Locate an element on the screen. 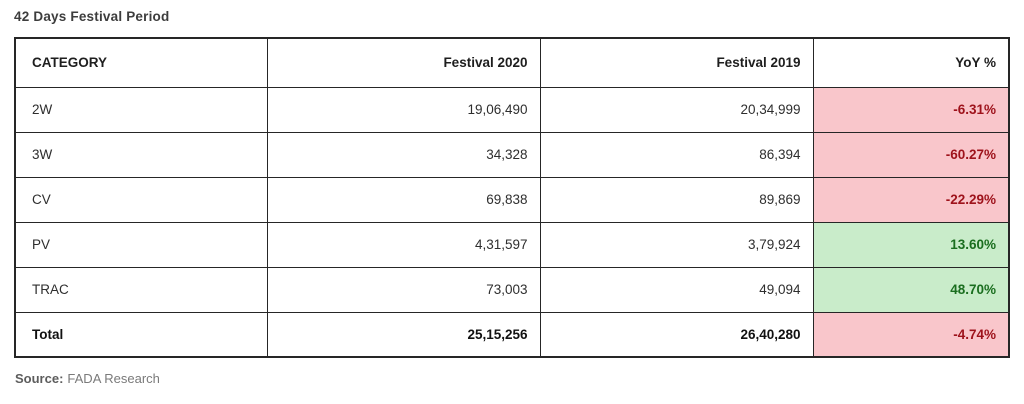  festival-2020-cell: 69,838 is located at coordinates (403, 199).